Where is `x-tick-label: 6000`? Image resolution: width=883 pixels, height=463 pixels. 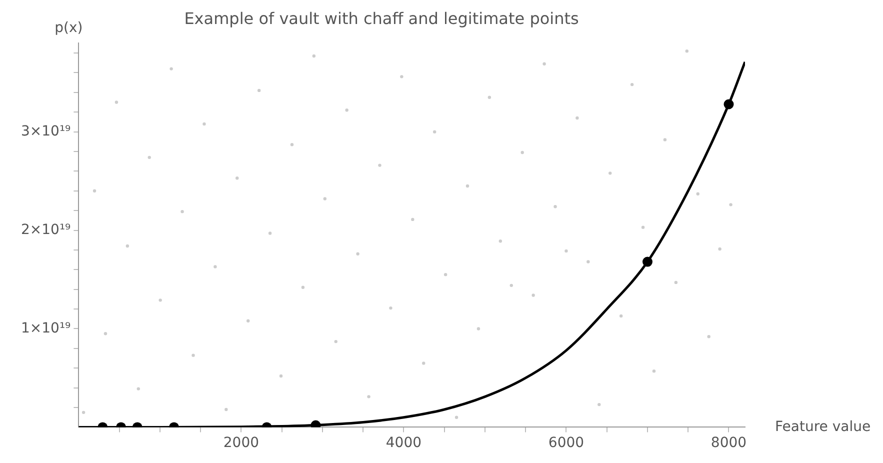
x-tick-label: 6000 is located at coordinates (566, 443).